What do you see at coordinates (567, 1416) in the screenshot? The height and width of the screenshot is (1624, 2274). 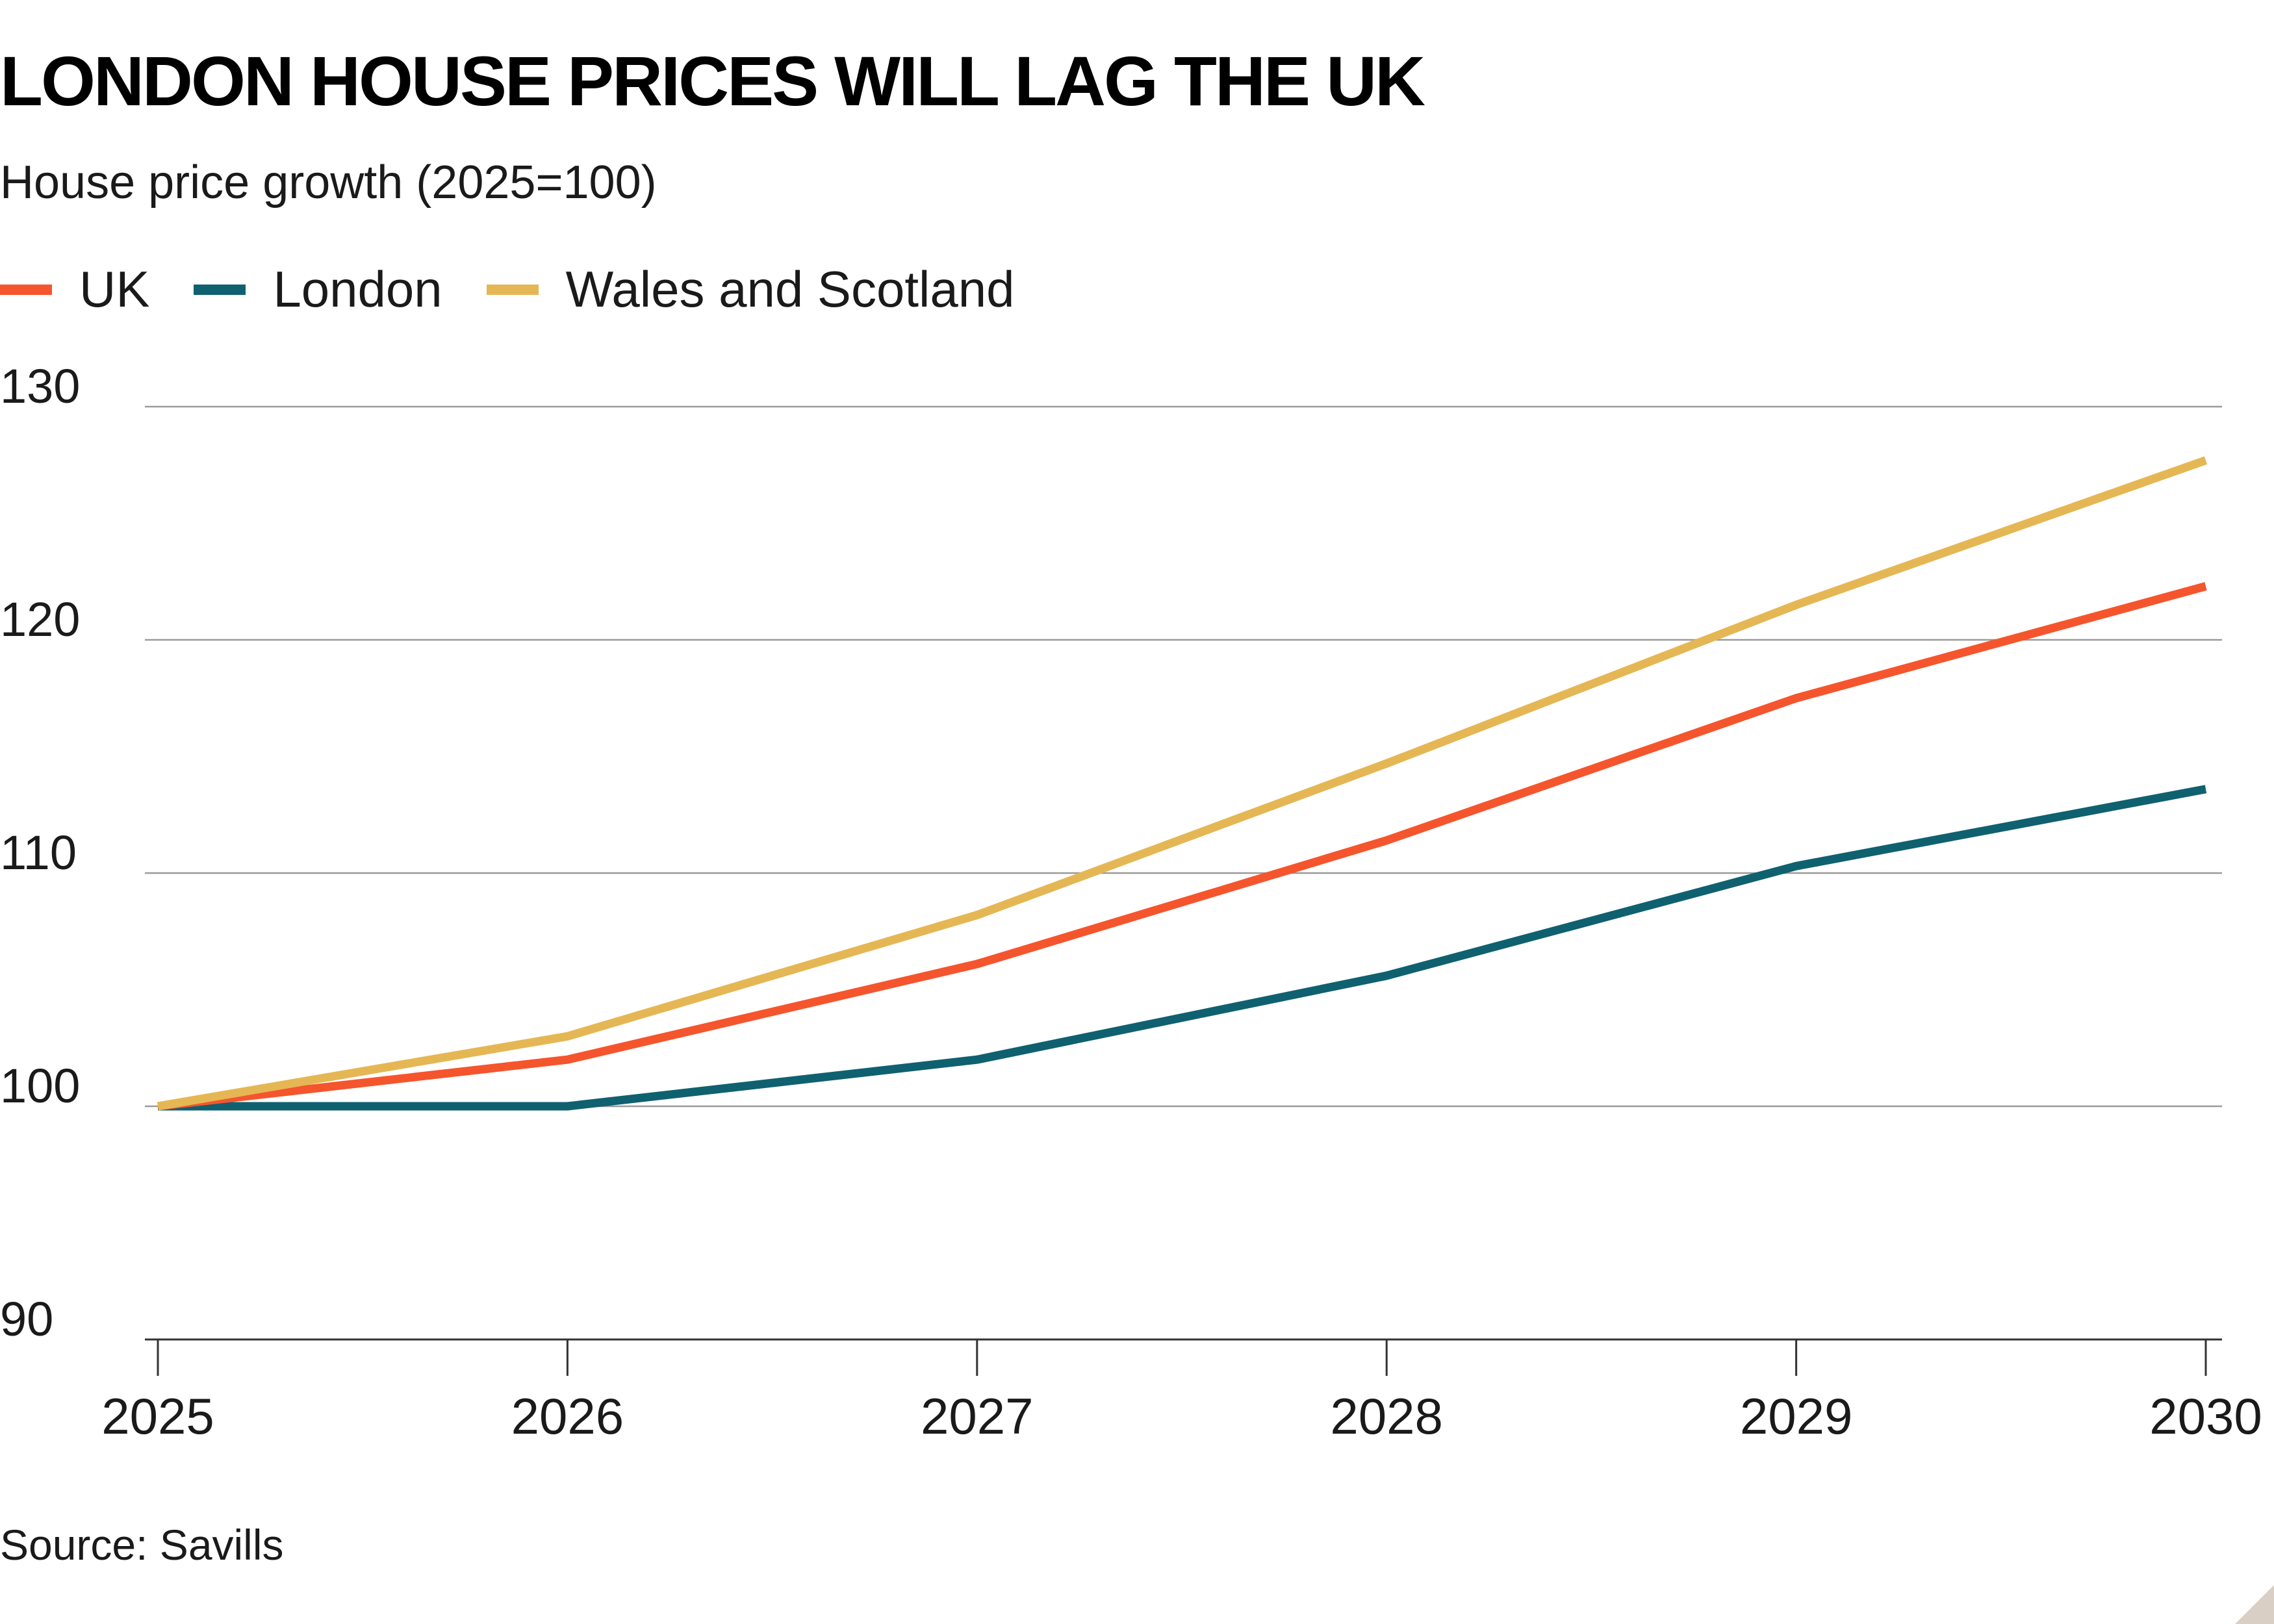 I see `x-tick-label-2026: 2026` at bounding box center [567, 1416].